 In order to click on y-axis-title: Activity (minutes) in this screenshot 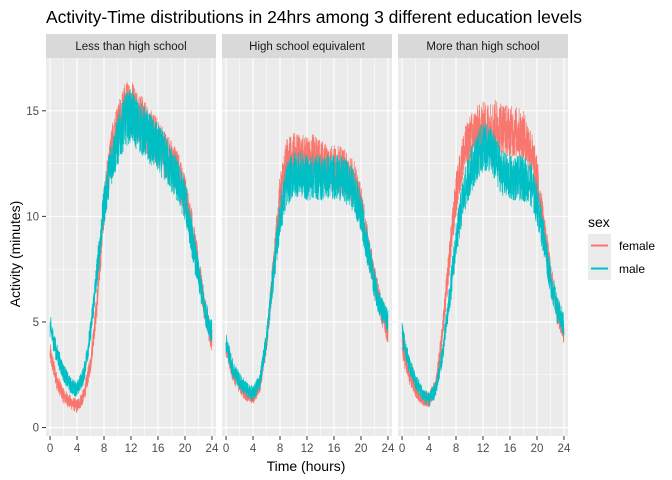, I will do `click(15, 254)`.